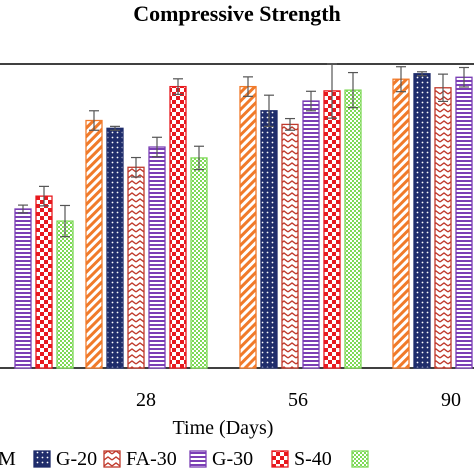 The height and width of the screenshot is (474, 474). Describe the element at coordinates (237, 13) in the screenshot. I see `chart-title: Compressive Strength` at that location.